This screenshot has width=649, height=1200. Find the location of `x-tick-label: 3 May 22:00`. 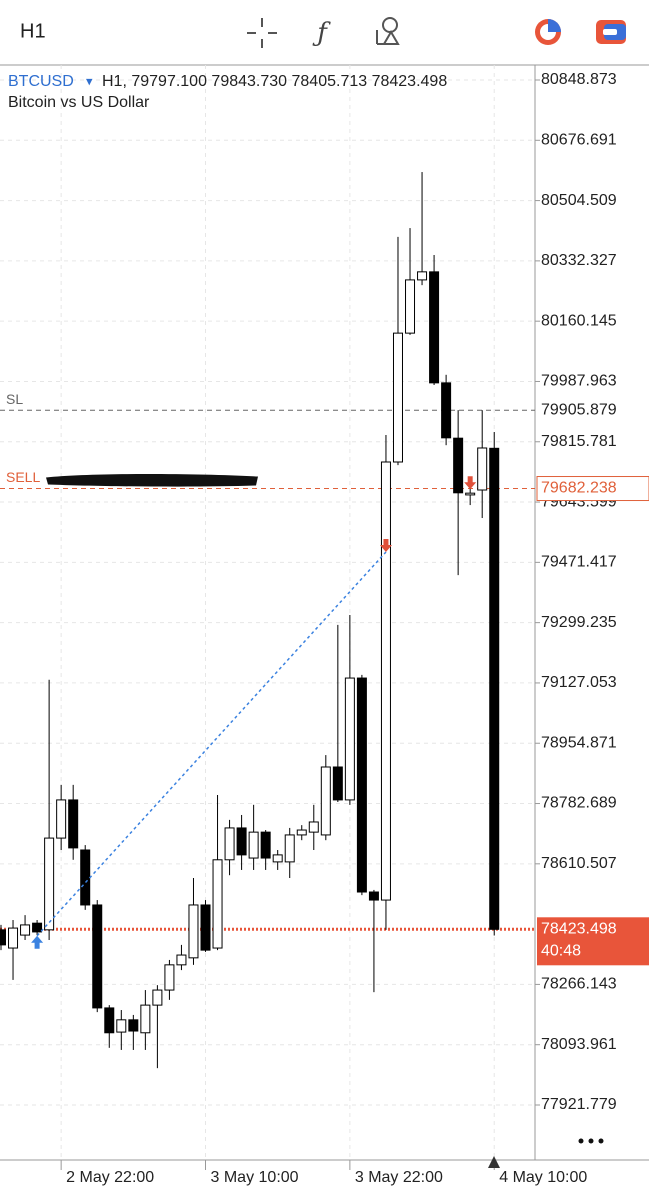

x-tick-label: 3 May 22:00 is located at coordinates (399, 1177).